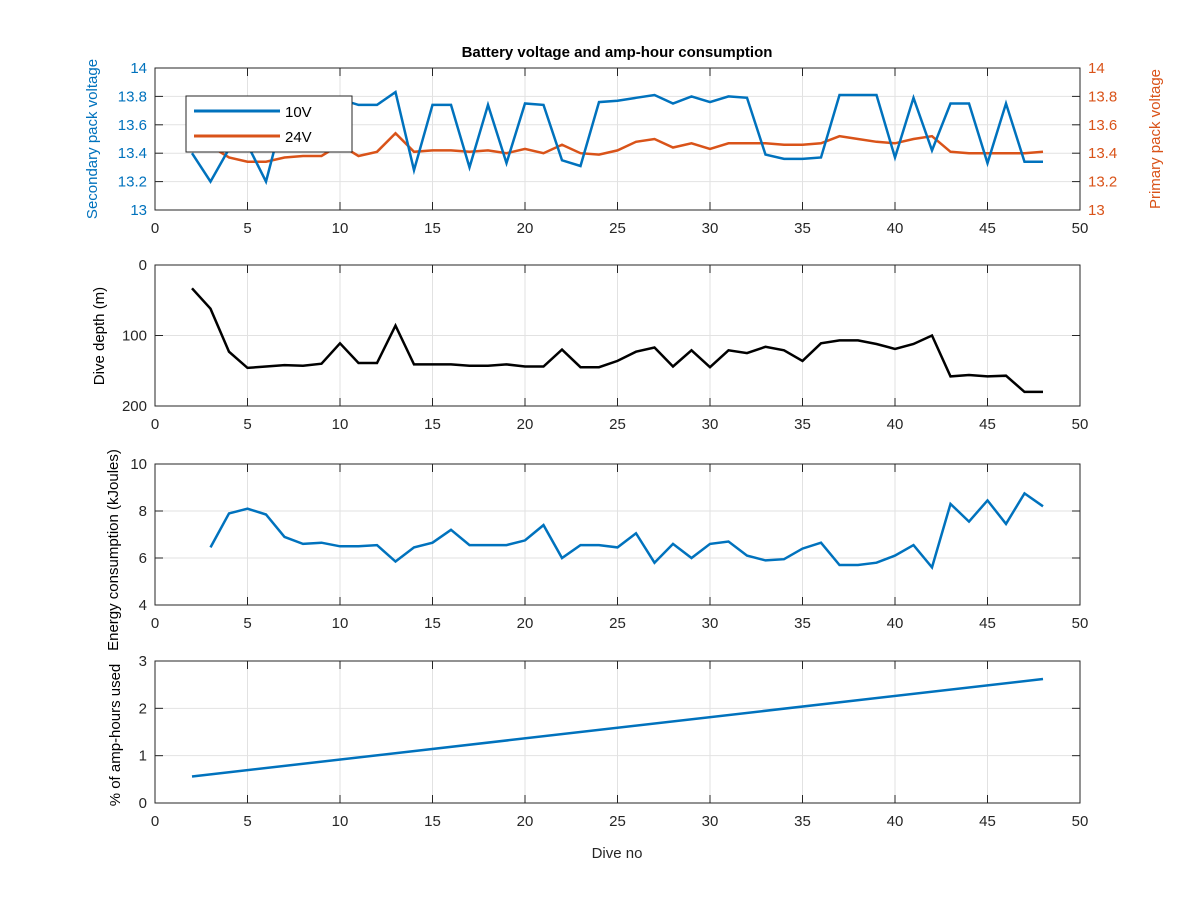 This screenshot has width=1200, height=905. Describe the element at coordinates (247, 623) in the screenshot. I see `p3-x-tick-label-1: 5` at that location.